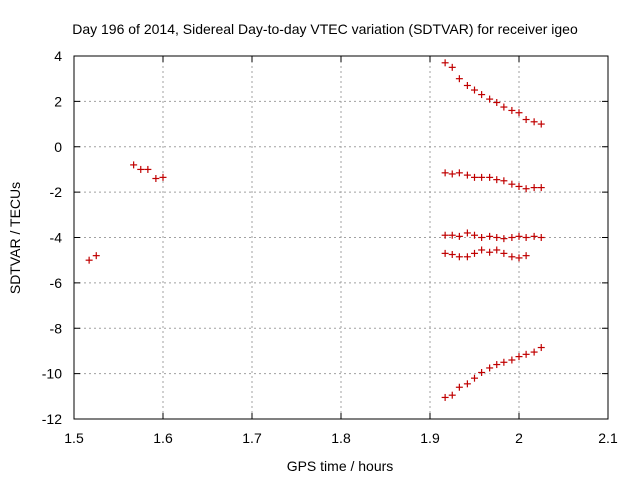 The image size is (640, 480). Describe the element at coordinates (52, 374) in the screenshot. I see `y-tick-label: -10` at that location.